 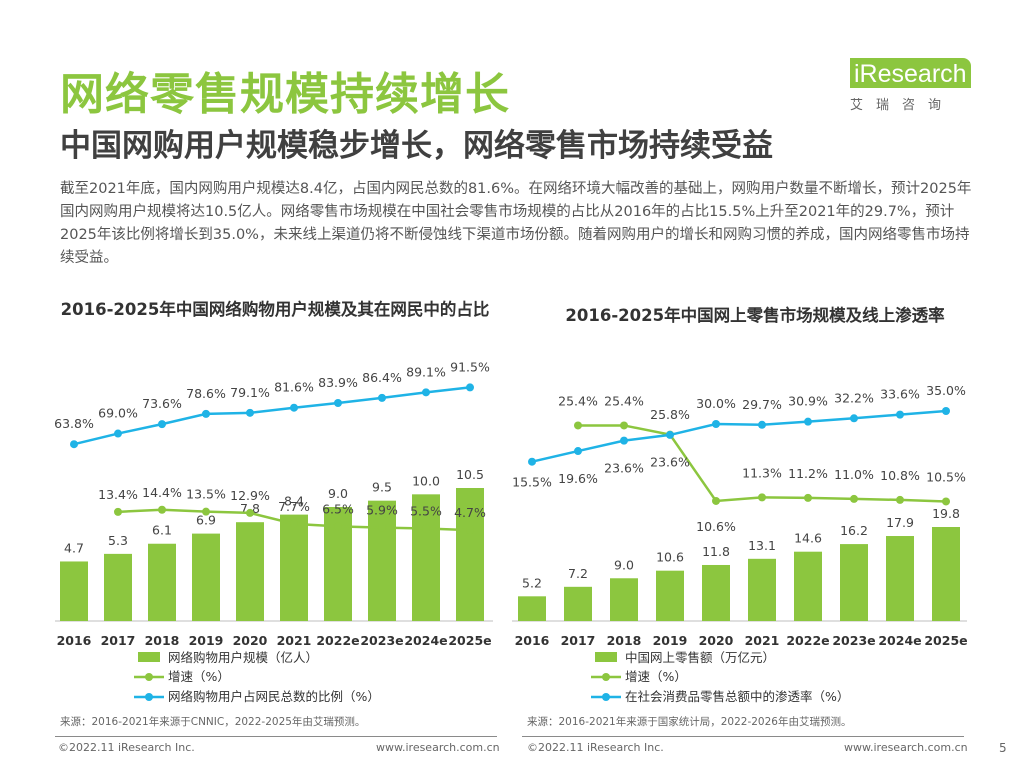 I want to click on chart-1-year-tick: 2018, so click(x=162, y=640).